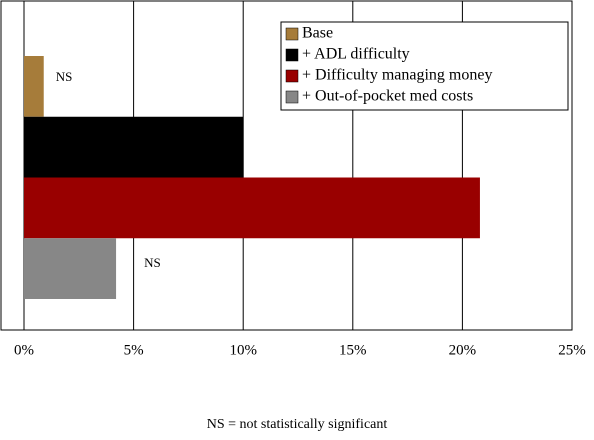 This screenshot has height=440, width=594. What do you see at coordinates (134, 350) in the screenshot?
I see `x-tick-label: 5%` at bounding box center [134, 350].